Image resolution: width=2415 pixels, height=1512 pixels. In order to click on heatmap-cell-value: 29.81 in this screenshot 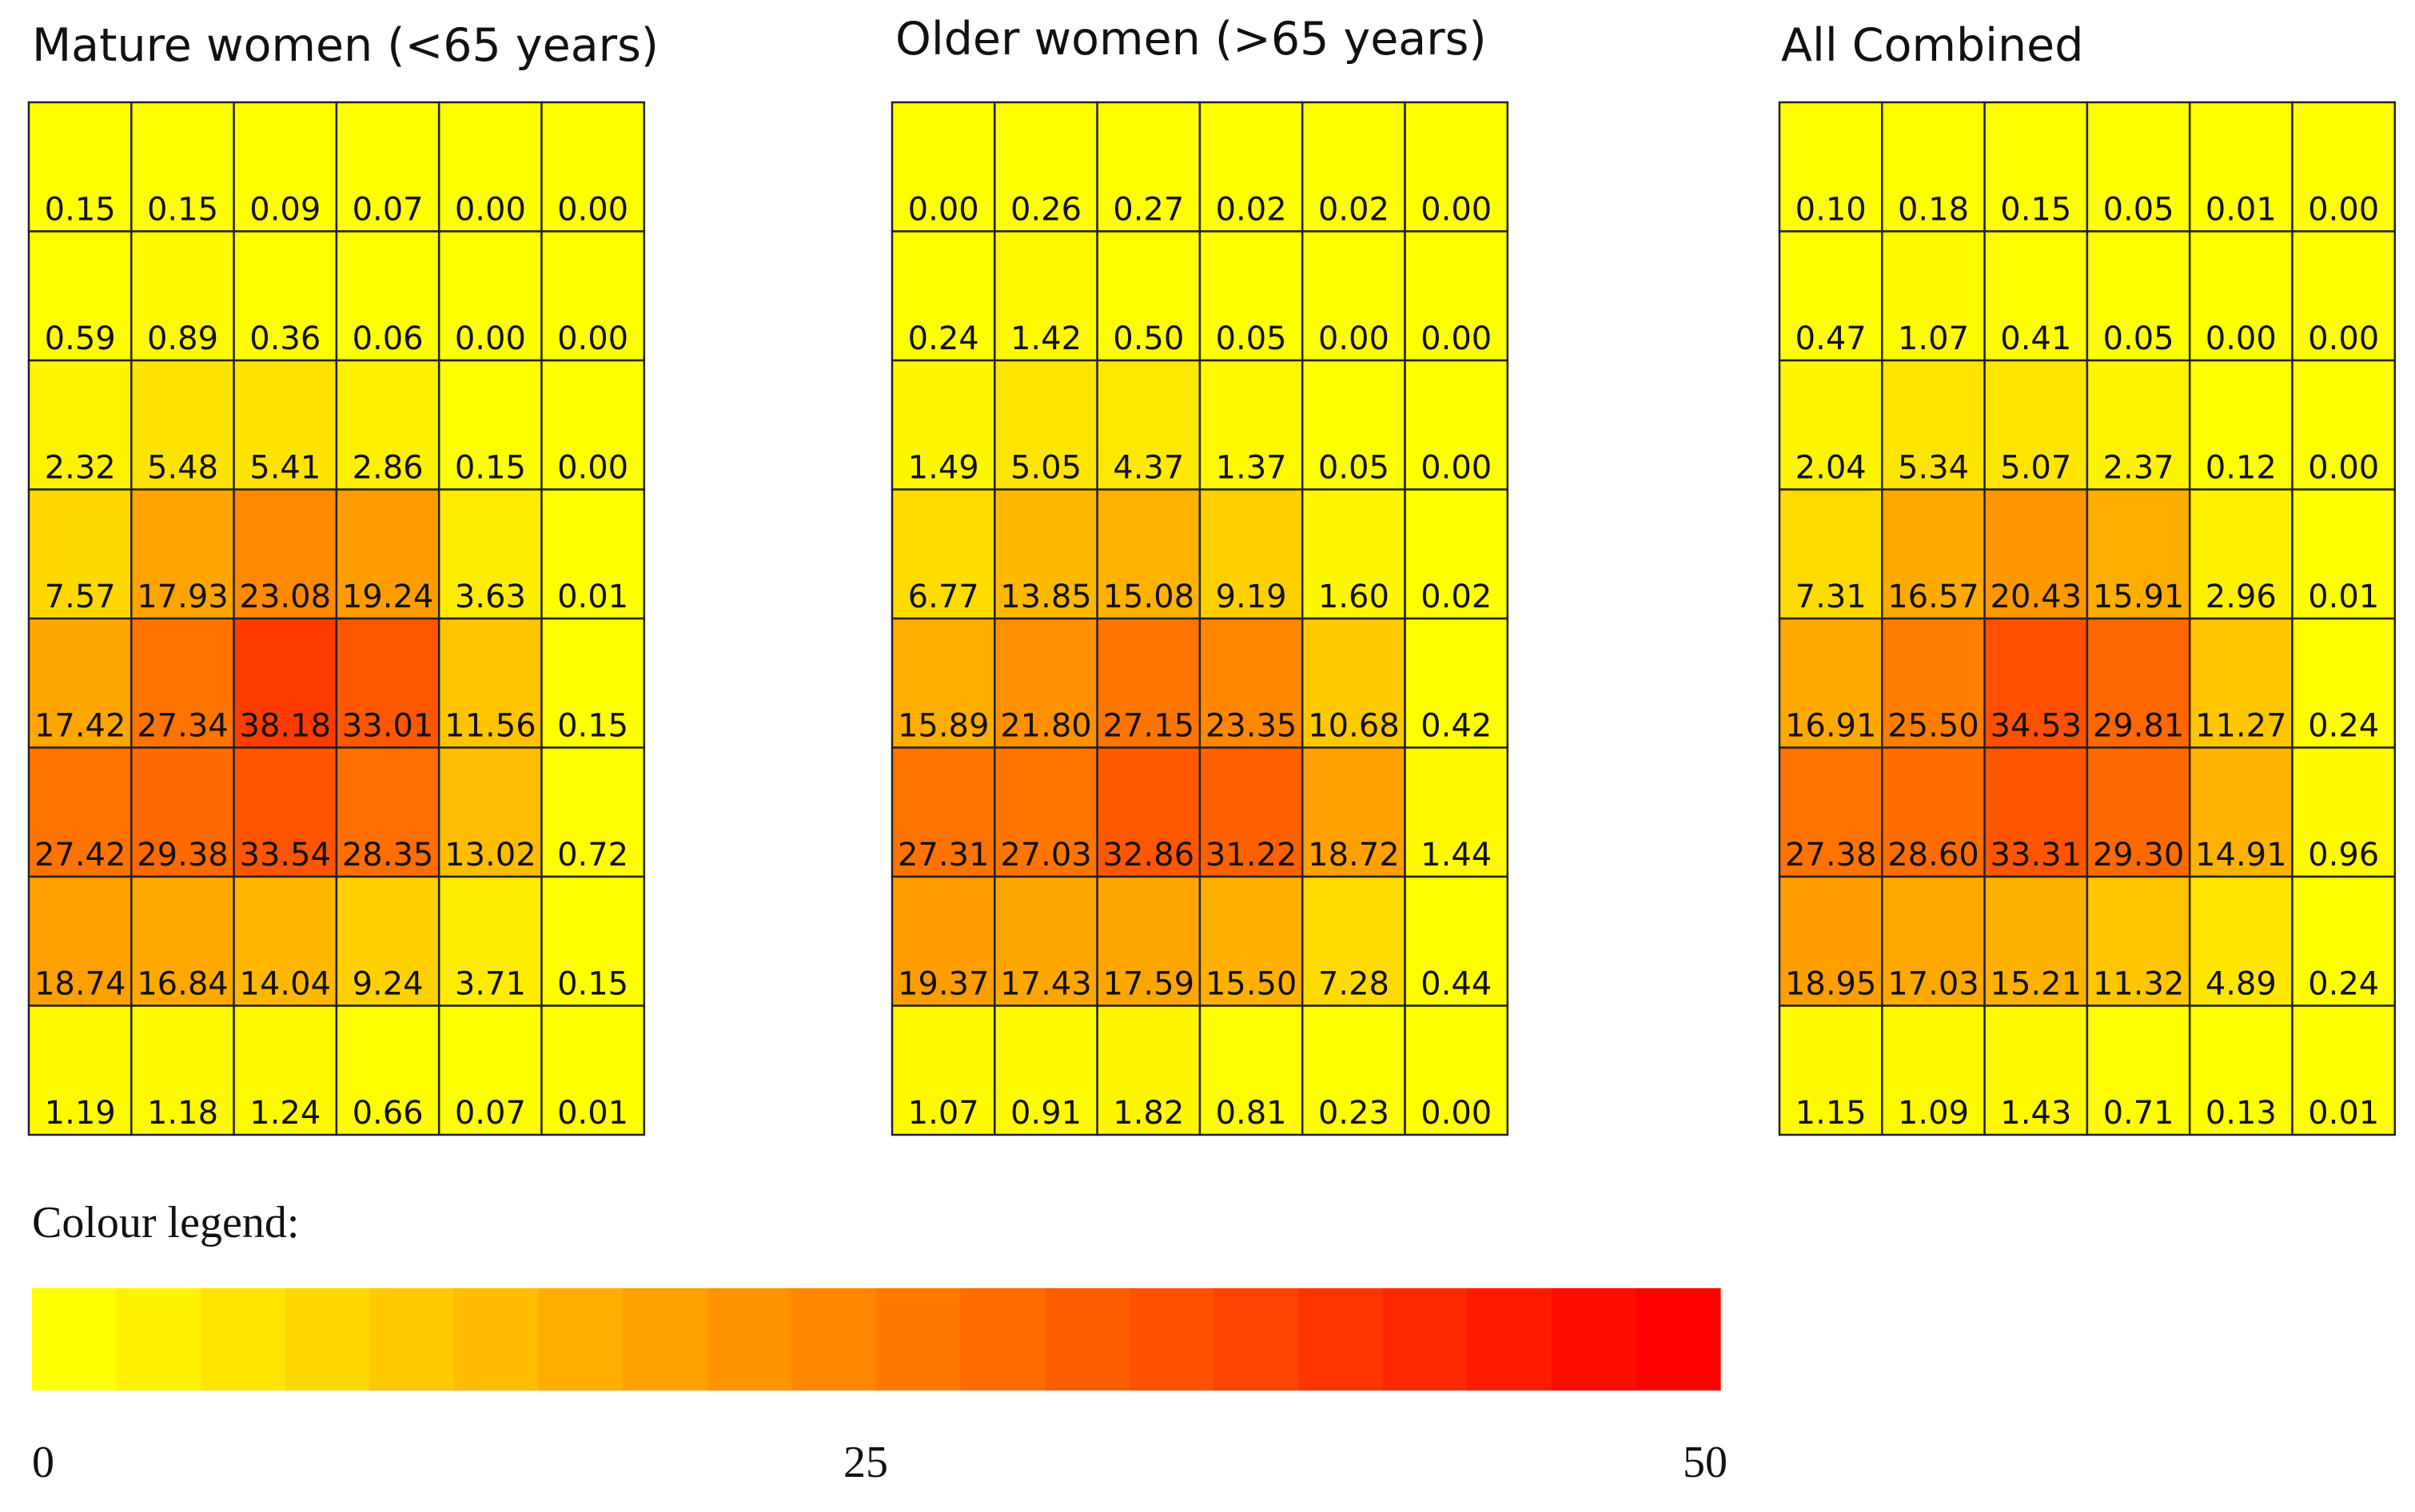, I will do `click(2139, 726)`.